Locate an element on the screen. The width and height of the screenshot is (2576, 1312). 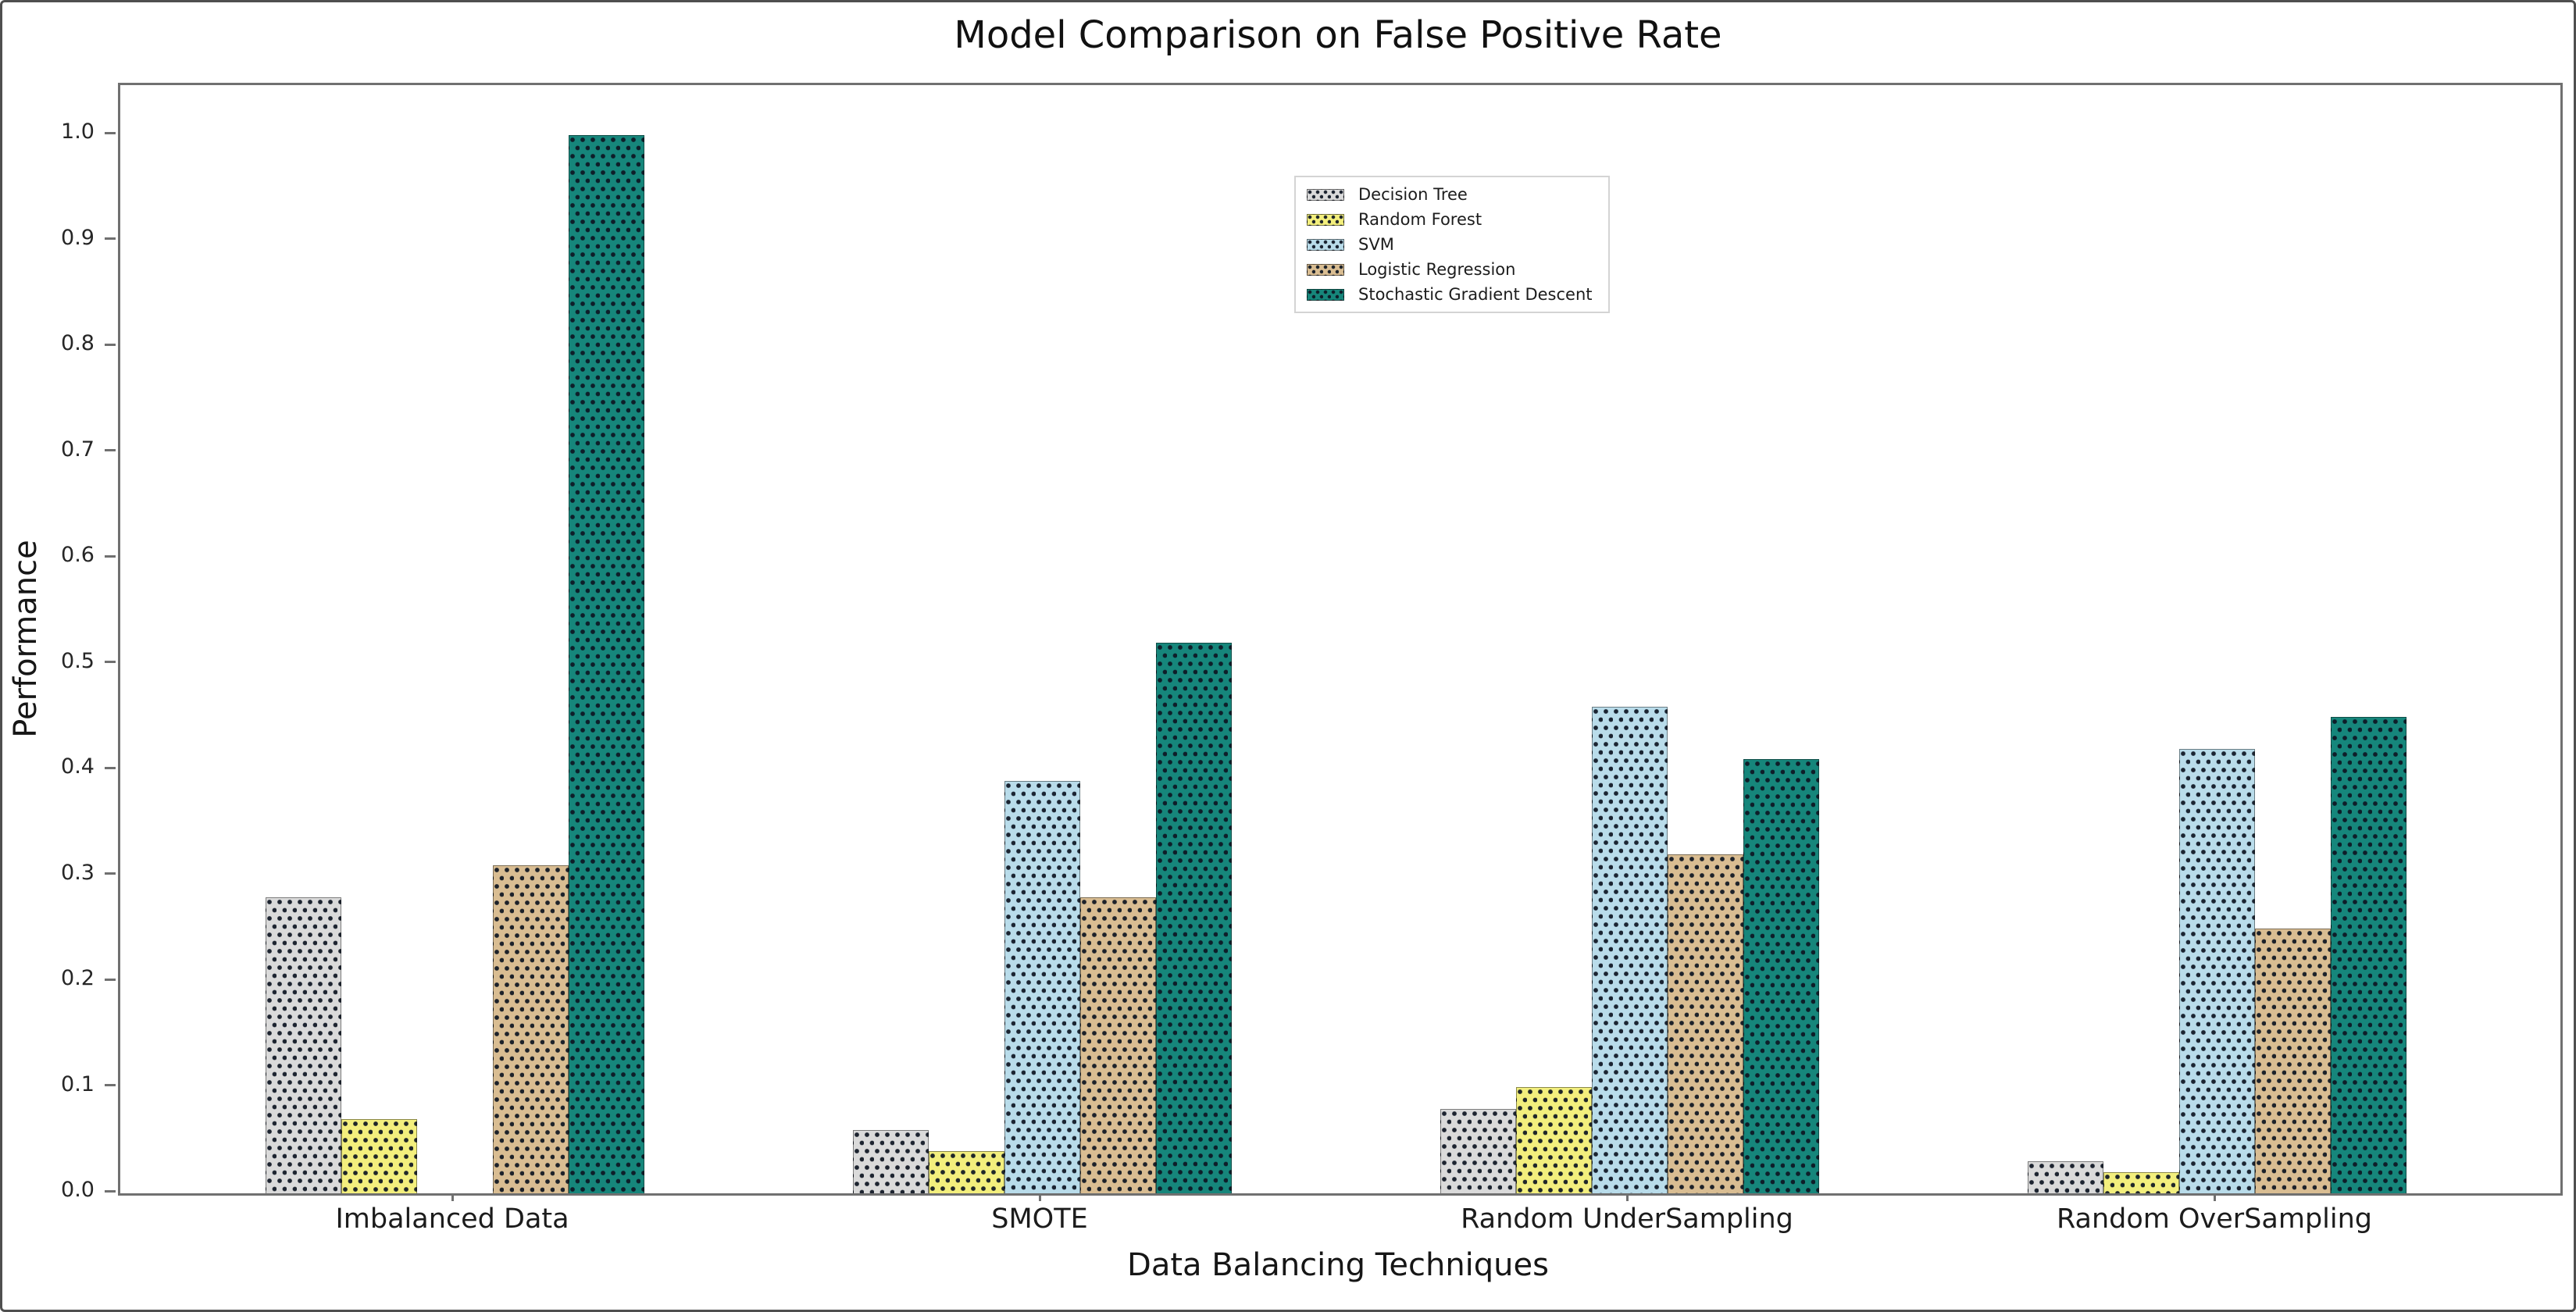
y-tick-mark-1.0 is located at coordinates (110, 132).